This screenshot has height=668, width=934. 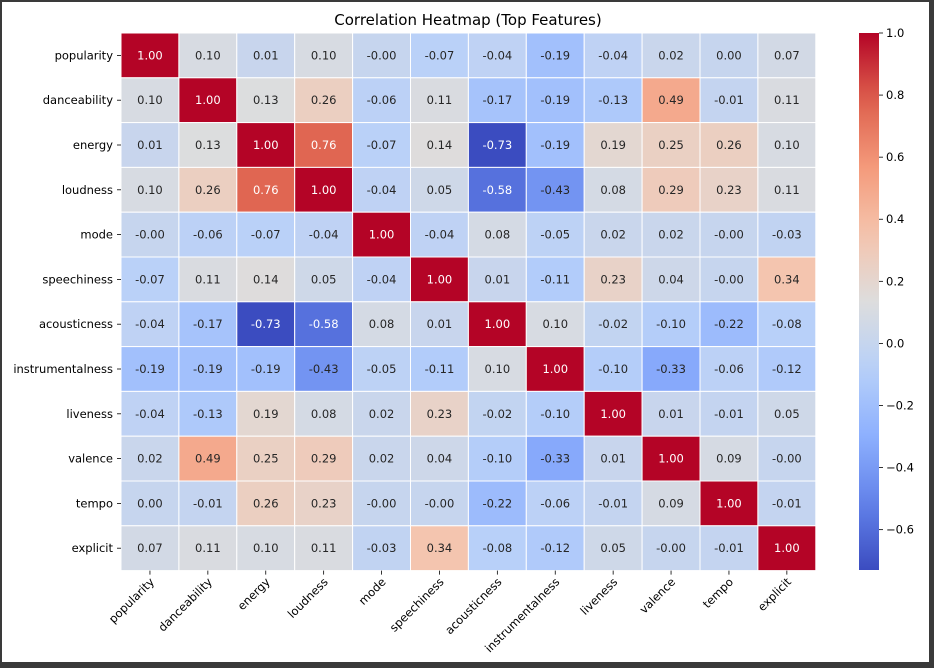 I want to click on row-tick-label: valence, so click(x=90, y=459).